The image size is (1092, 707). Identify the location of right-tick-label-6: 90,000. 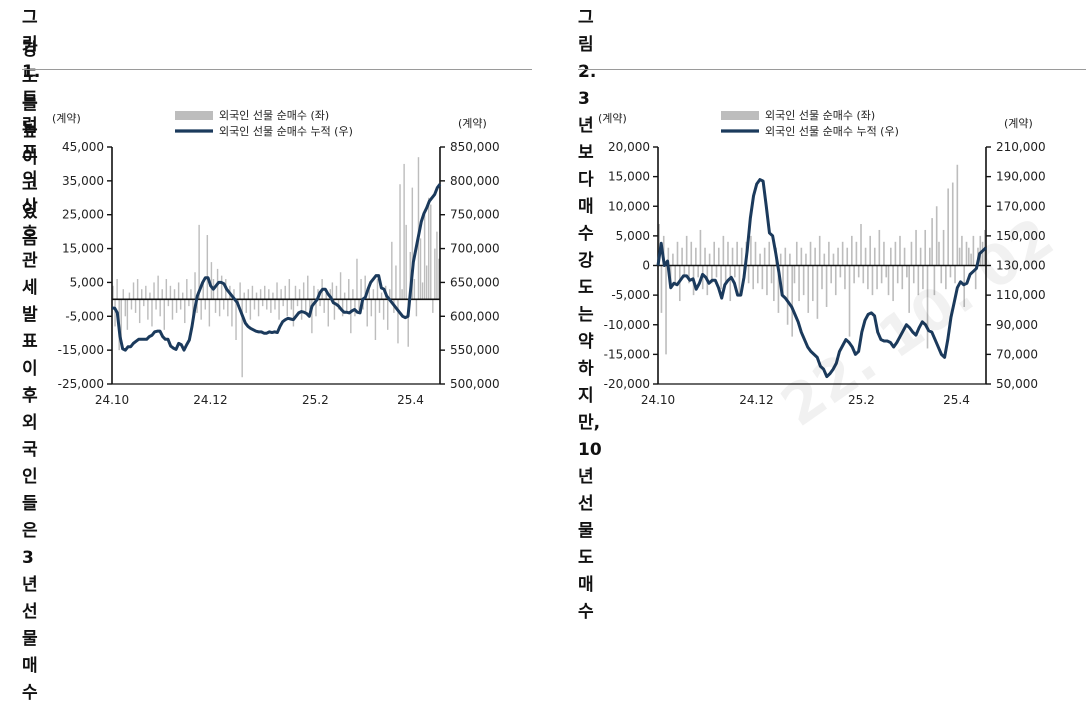
(1017, 325).